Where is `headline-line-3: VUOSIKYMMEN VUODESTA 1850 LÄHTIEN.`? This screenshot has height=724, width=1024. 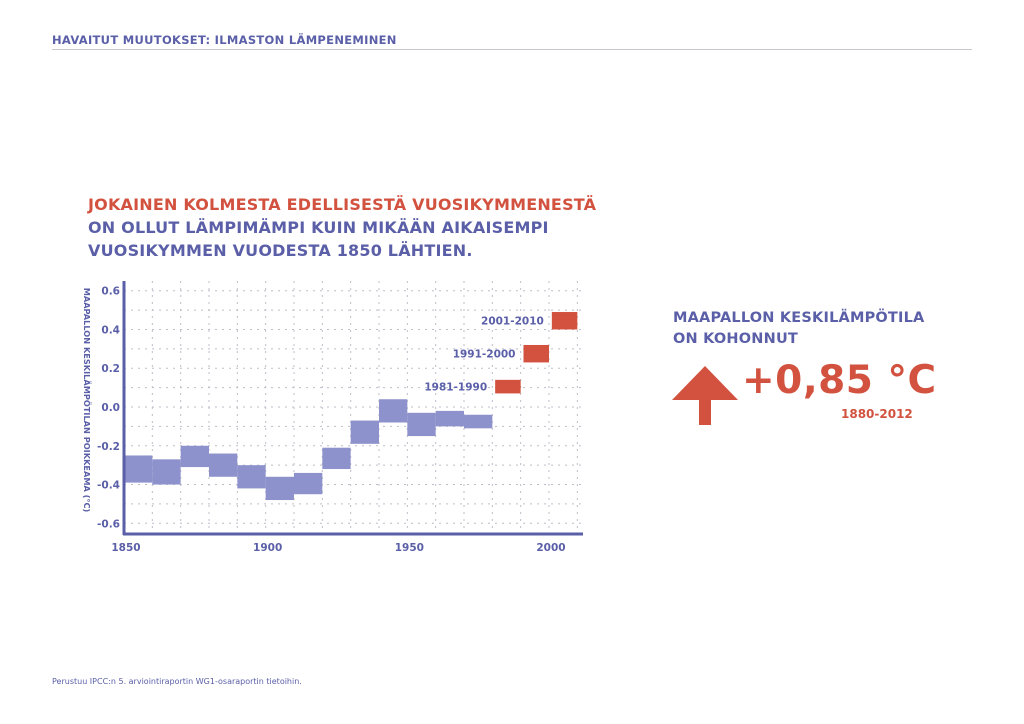
headline-line-3: VUOSIKYMMEN VUODESTA 1850 LÄHTIEN. is located at coordinates (280, 250).